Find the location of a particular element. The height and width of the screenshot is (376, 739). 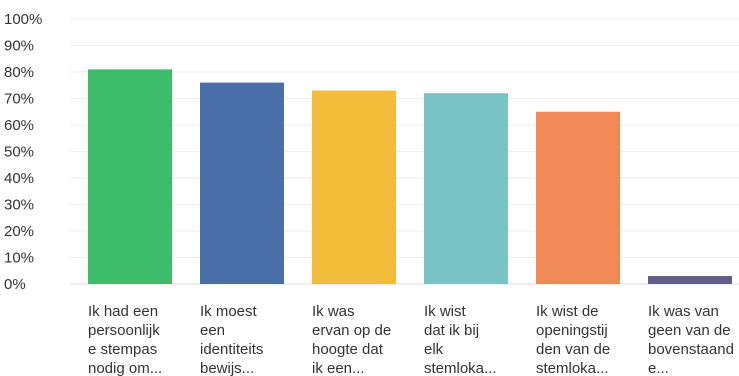

y-tick-label: 90% is located at coordinates (19, 46).